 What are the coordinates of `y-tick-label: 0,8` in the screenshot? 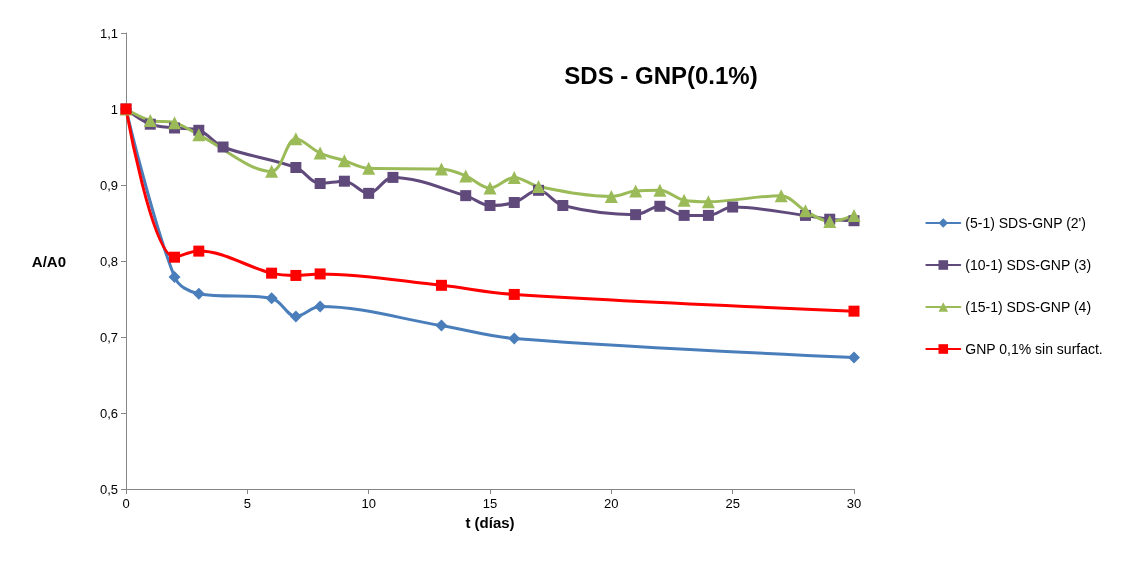 It's located at (108, 261).